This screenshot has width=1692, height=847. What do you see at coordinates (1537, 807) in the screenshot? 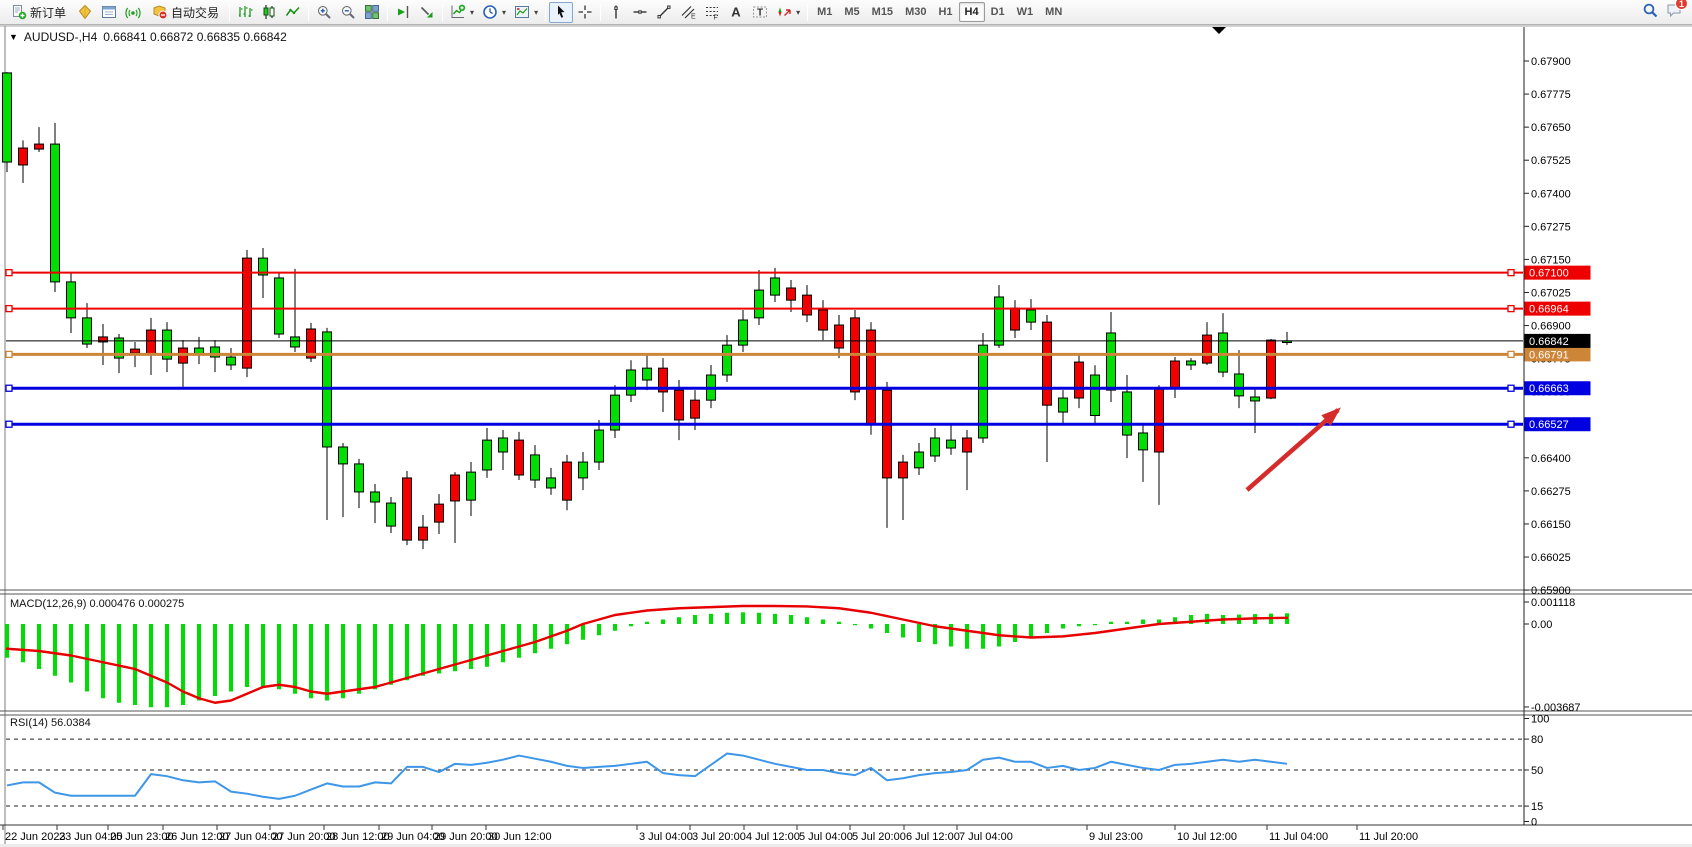
I see `rsi-axis-label: 15` at bounding box center [1537, 807].